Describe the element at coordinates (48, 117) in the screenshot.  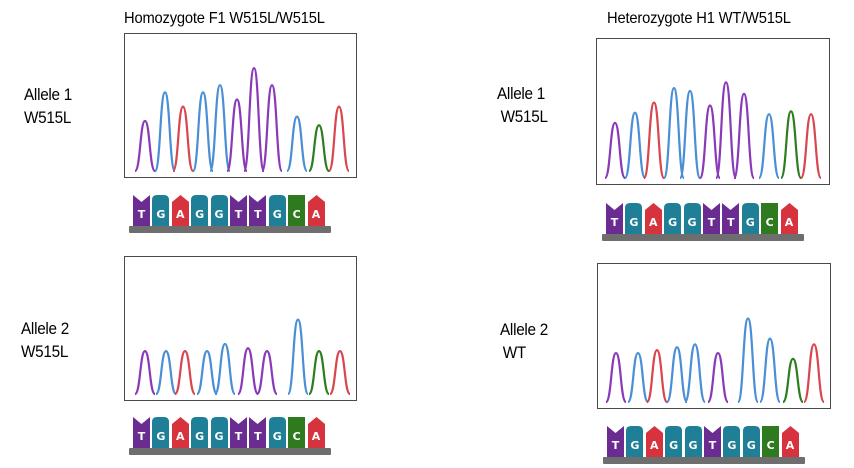
I see `allele-genotype: W515L` at that location.